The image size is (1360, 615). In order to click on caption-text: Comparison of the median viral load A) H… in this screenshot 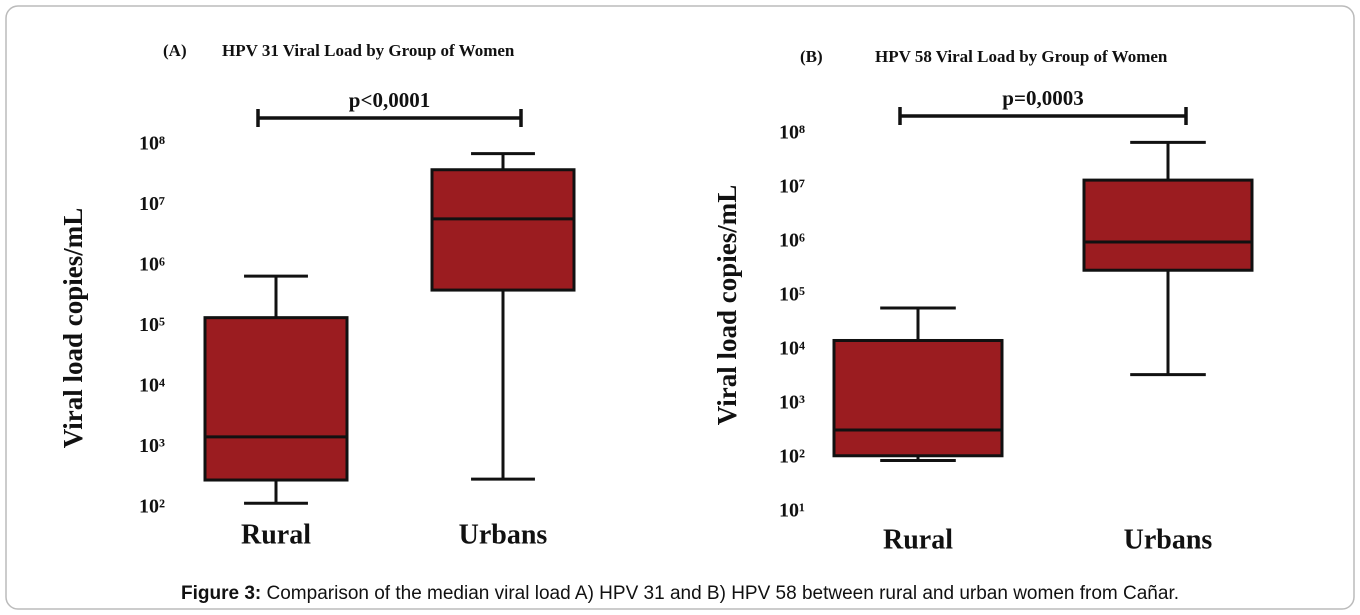, I will do `click(723, 593)`.